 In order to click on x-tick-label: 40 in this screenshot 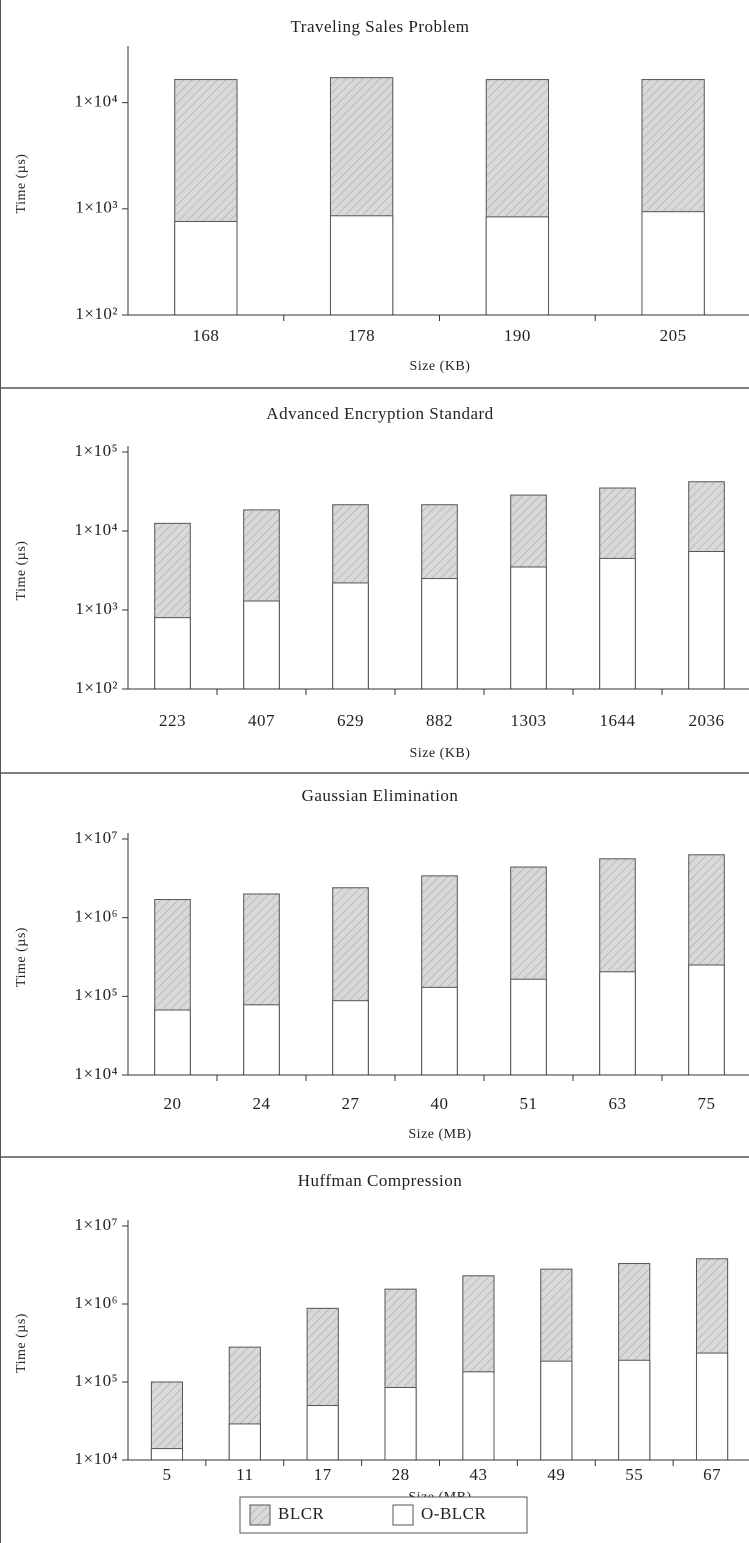, I will do `click(440, 1103)`.